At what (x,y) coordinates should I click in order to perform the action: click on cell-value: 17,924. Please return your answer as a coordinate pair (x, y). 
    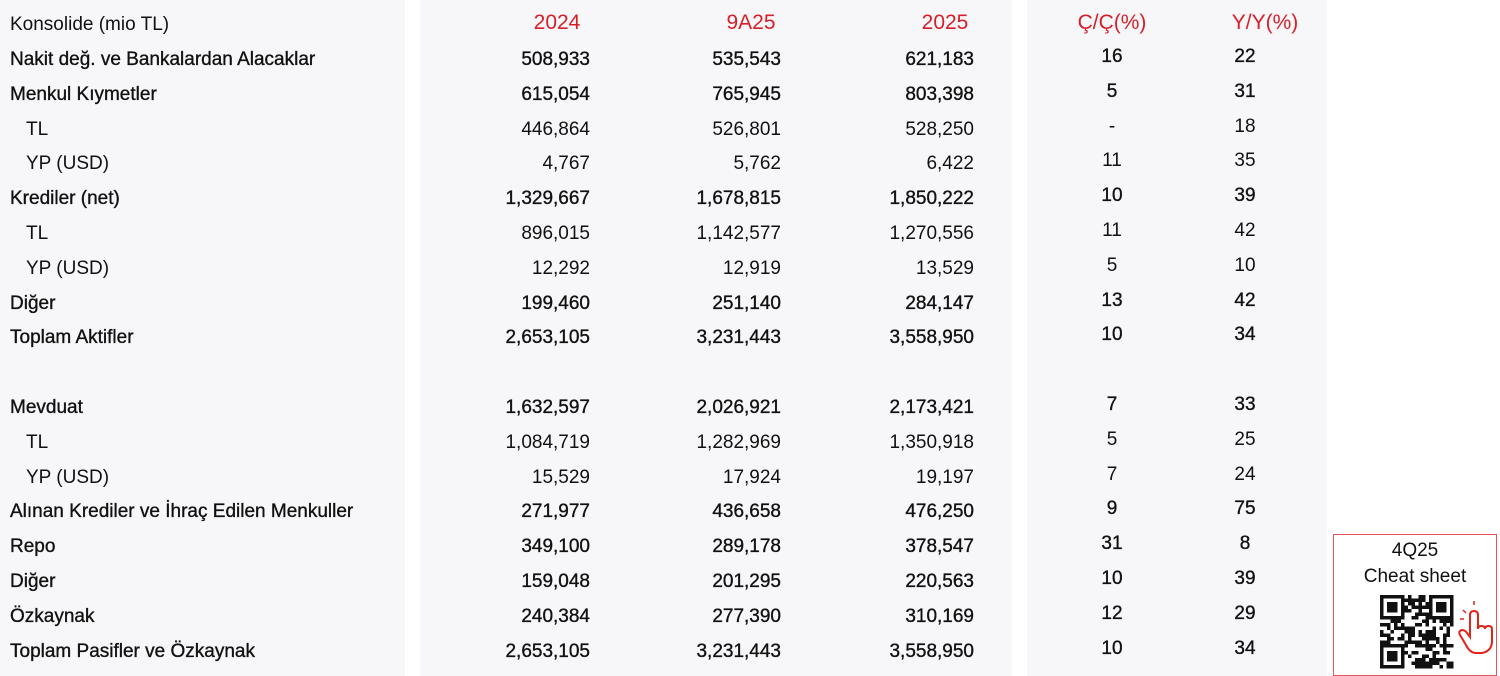
    Looking at the image, I should click on (751, 477).